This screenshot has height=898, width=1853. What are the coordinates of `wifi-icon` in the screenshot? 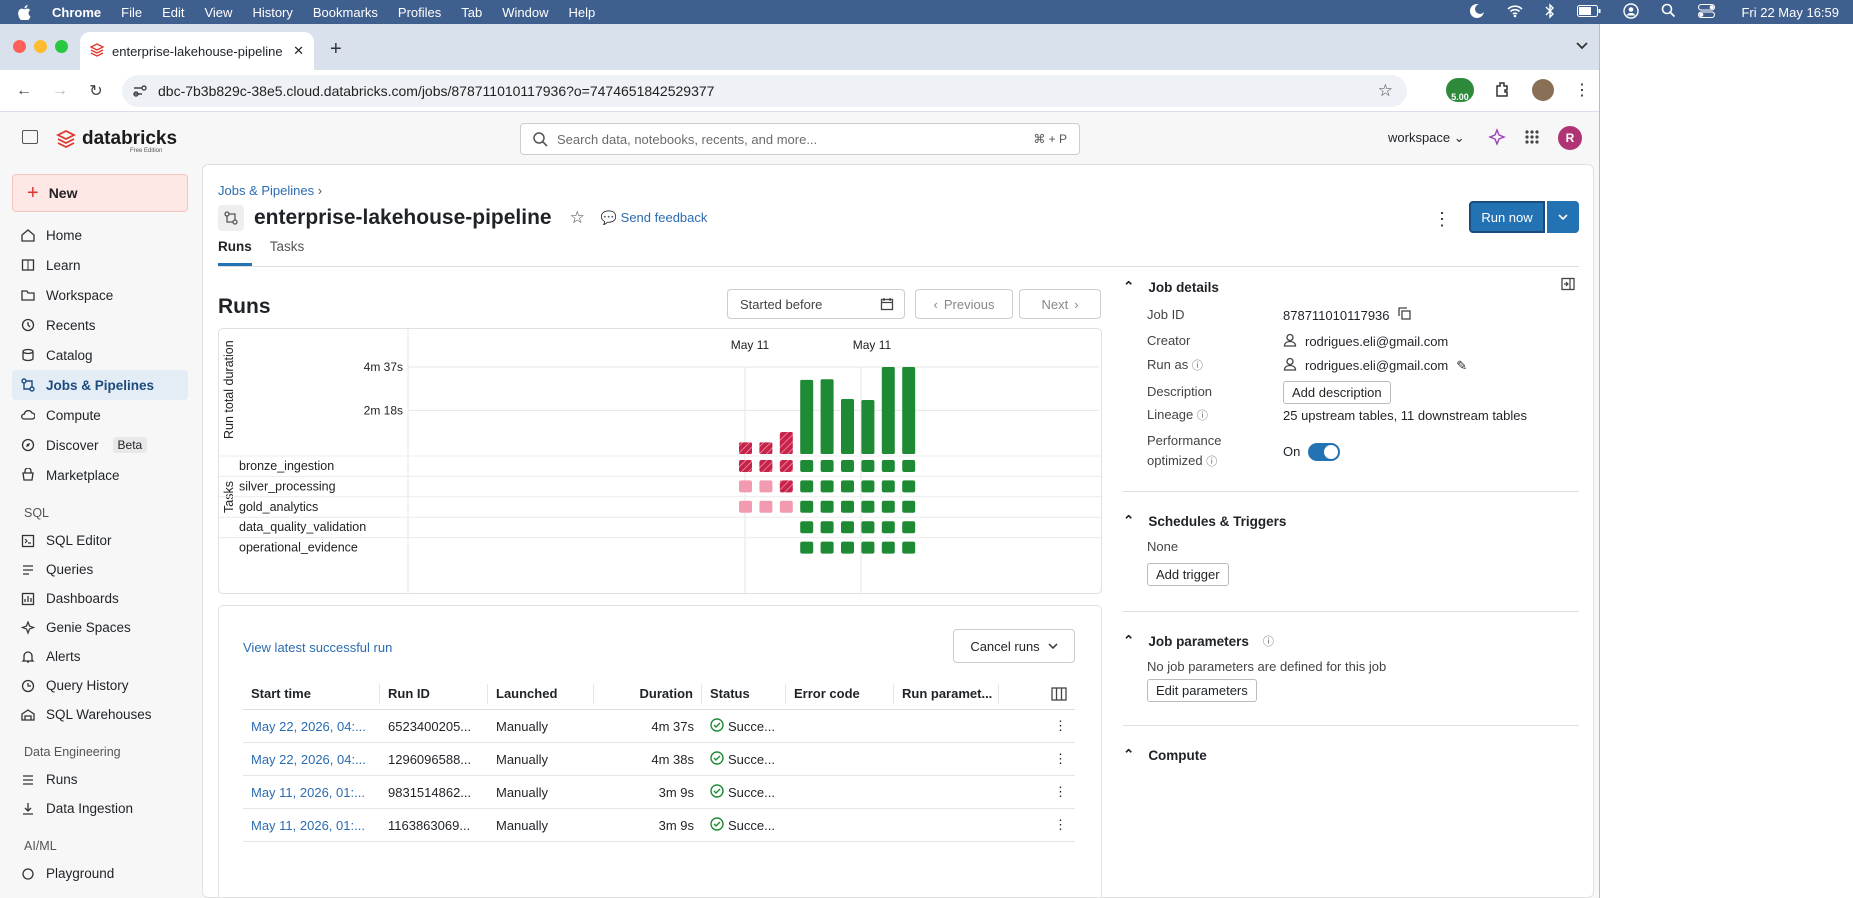 It's located at (1515, 12).